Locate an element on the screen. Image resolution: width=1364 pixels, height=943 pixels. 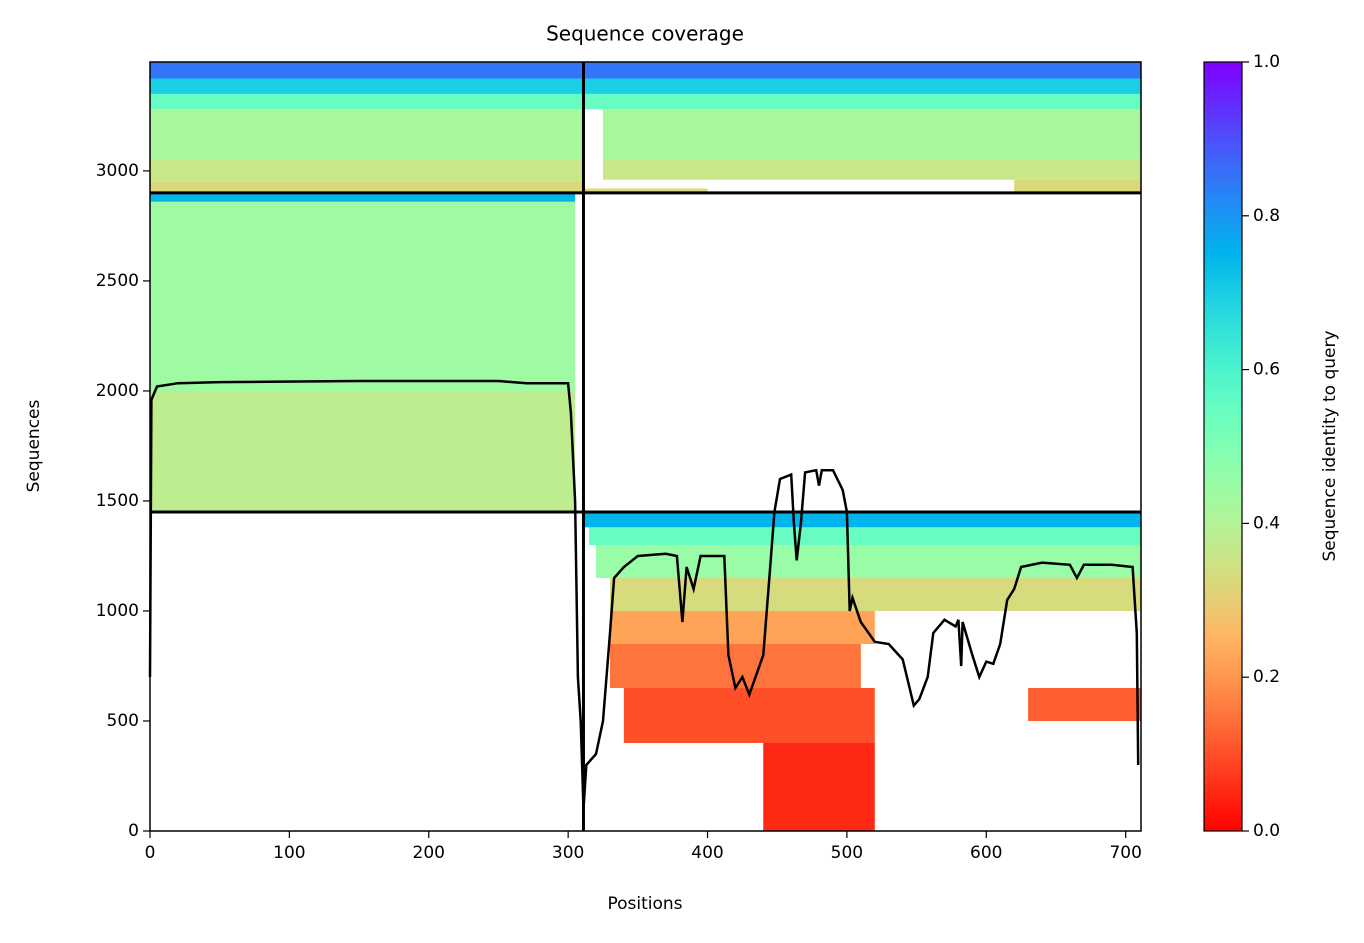
x-tick-label: 400 is located at coordinates (707, 853).